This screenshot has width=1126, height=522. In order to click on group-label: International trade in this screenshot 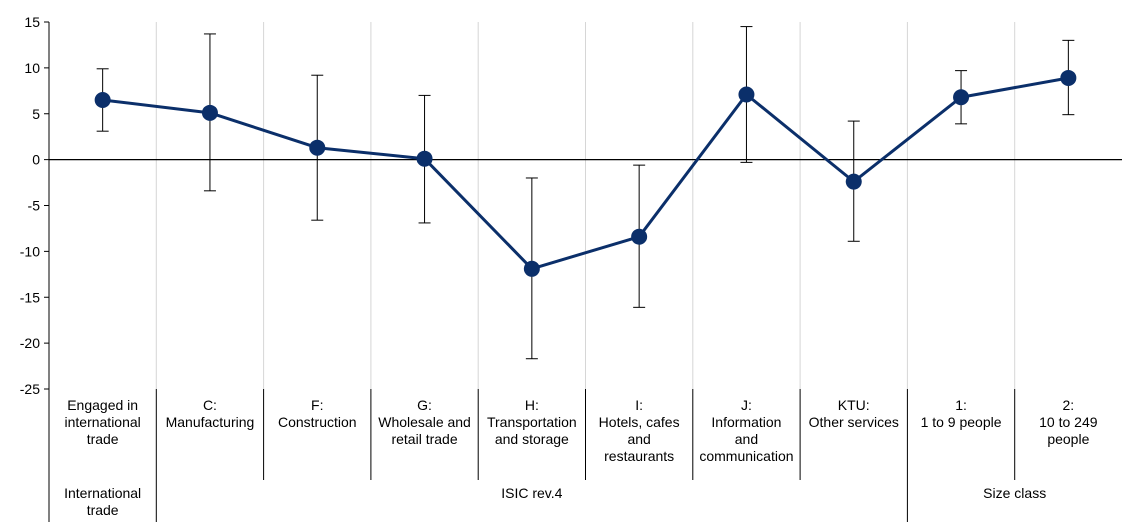, I will do `click(102, 501)`.